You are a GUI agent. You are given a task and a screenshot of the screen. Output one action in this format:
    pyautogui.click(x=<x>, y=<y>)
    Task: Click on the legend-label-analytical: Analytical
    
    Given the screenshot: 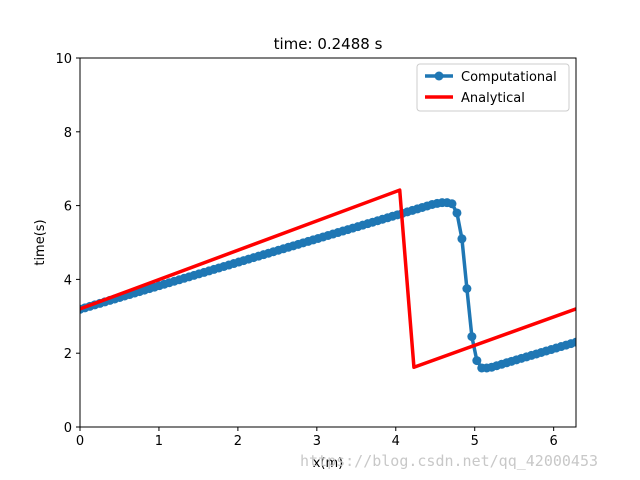 What is the action you would take?
    pyautogui.click(x=493, y=98)
    